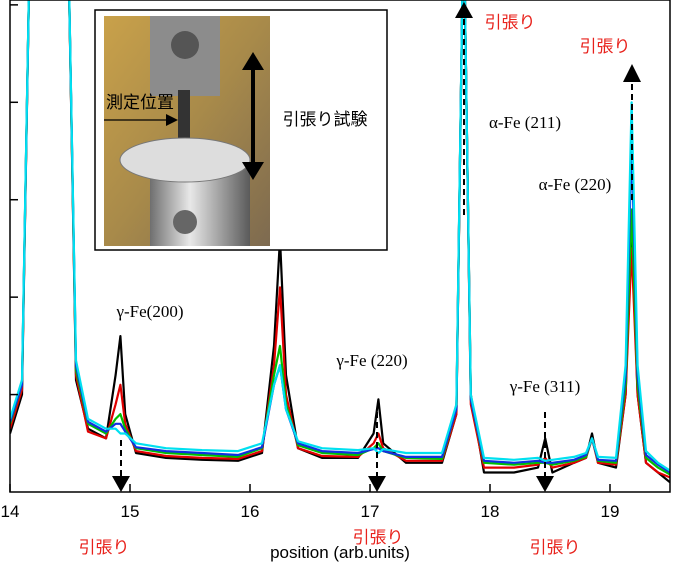 Image resolution: width=677 pixels, height=570 pixels. Describe the element at coordinates (371, 360) in the screenshot. I see `peak-label: γ-Fe (220)` at that location.